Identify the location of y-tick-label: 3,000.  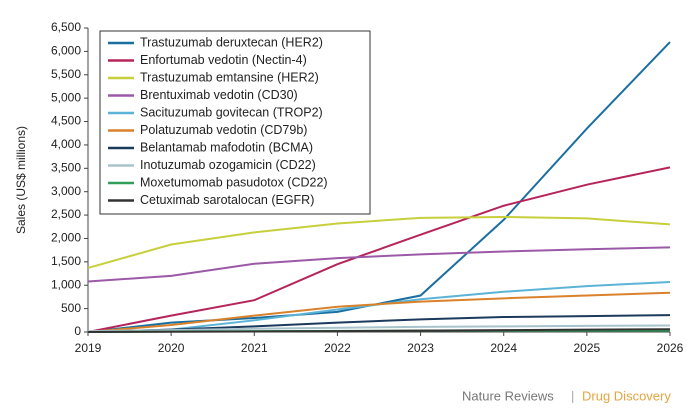
(66, 191).